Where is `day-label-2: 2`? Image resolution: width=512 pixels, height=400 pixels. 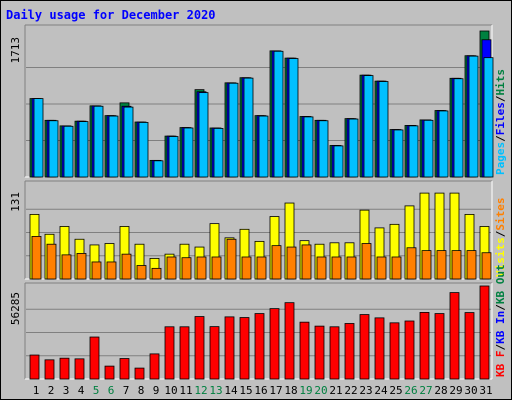
day-label-2: 2 is located at coordinates (51, 390).